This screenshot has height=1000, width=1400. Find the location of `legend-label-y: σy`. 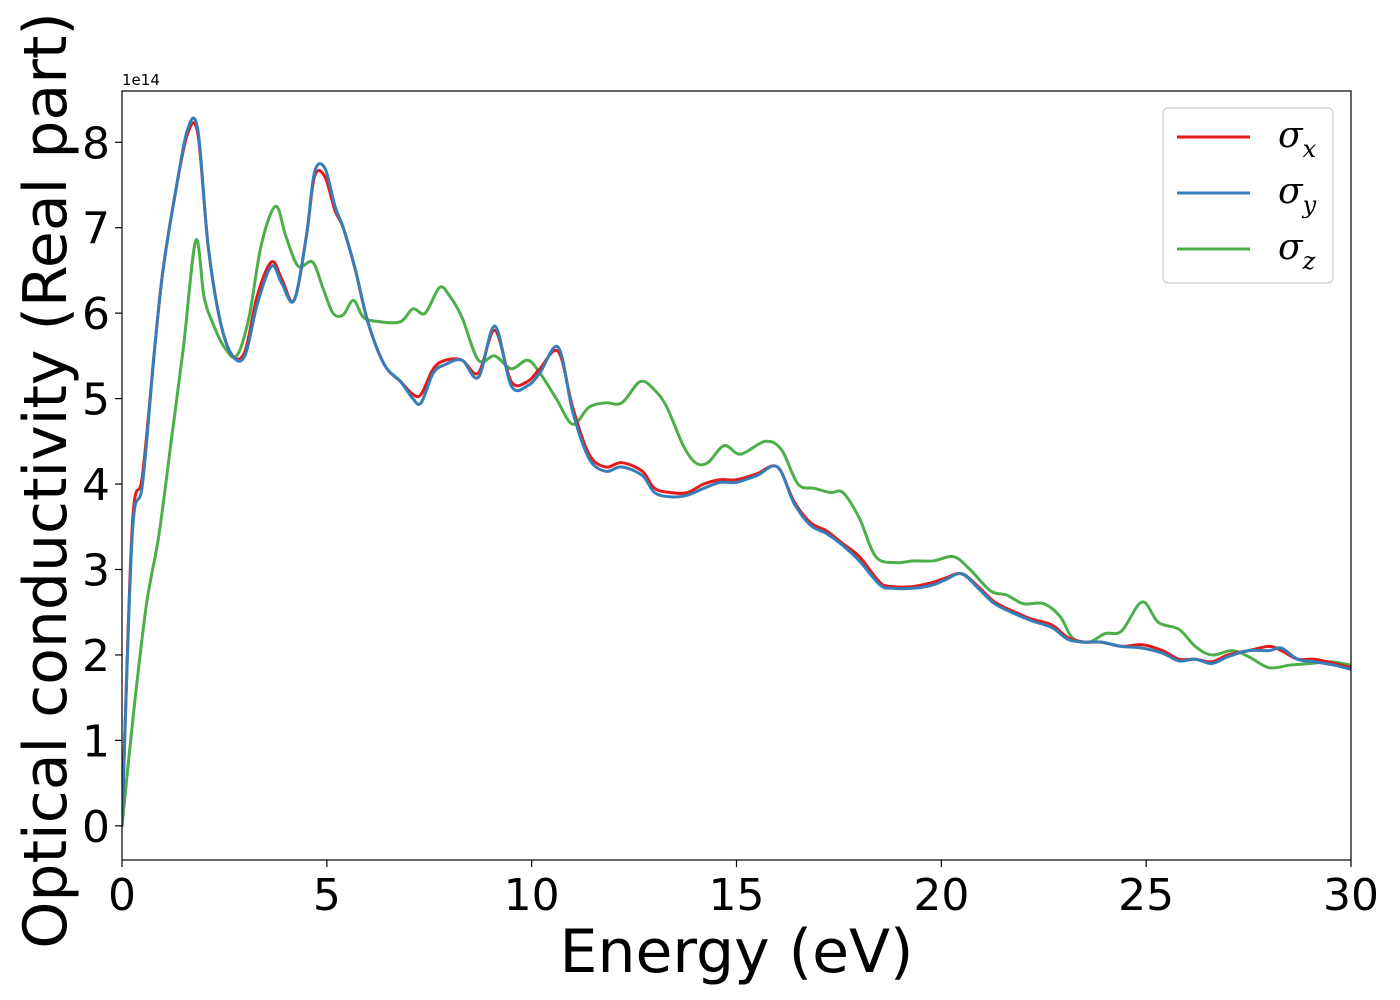

legend-label-y: σy is located at coordinates (1297, 195).